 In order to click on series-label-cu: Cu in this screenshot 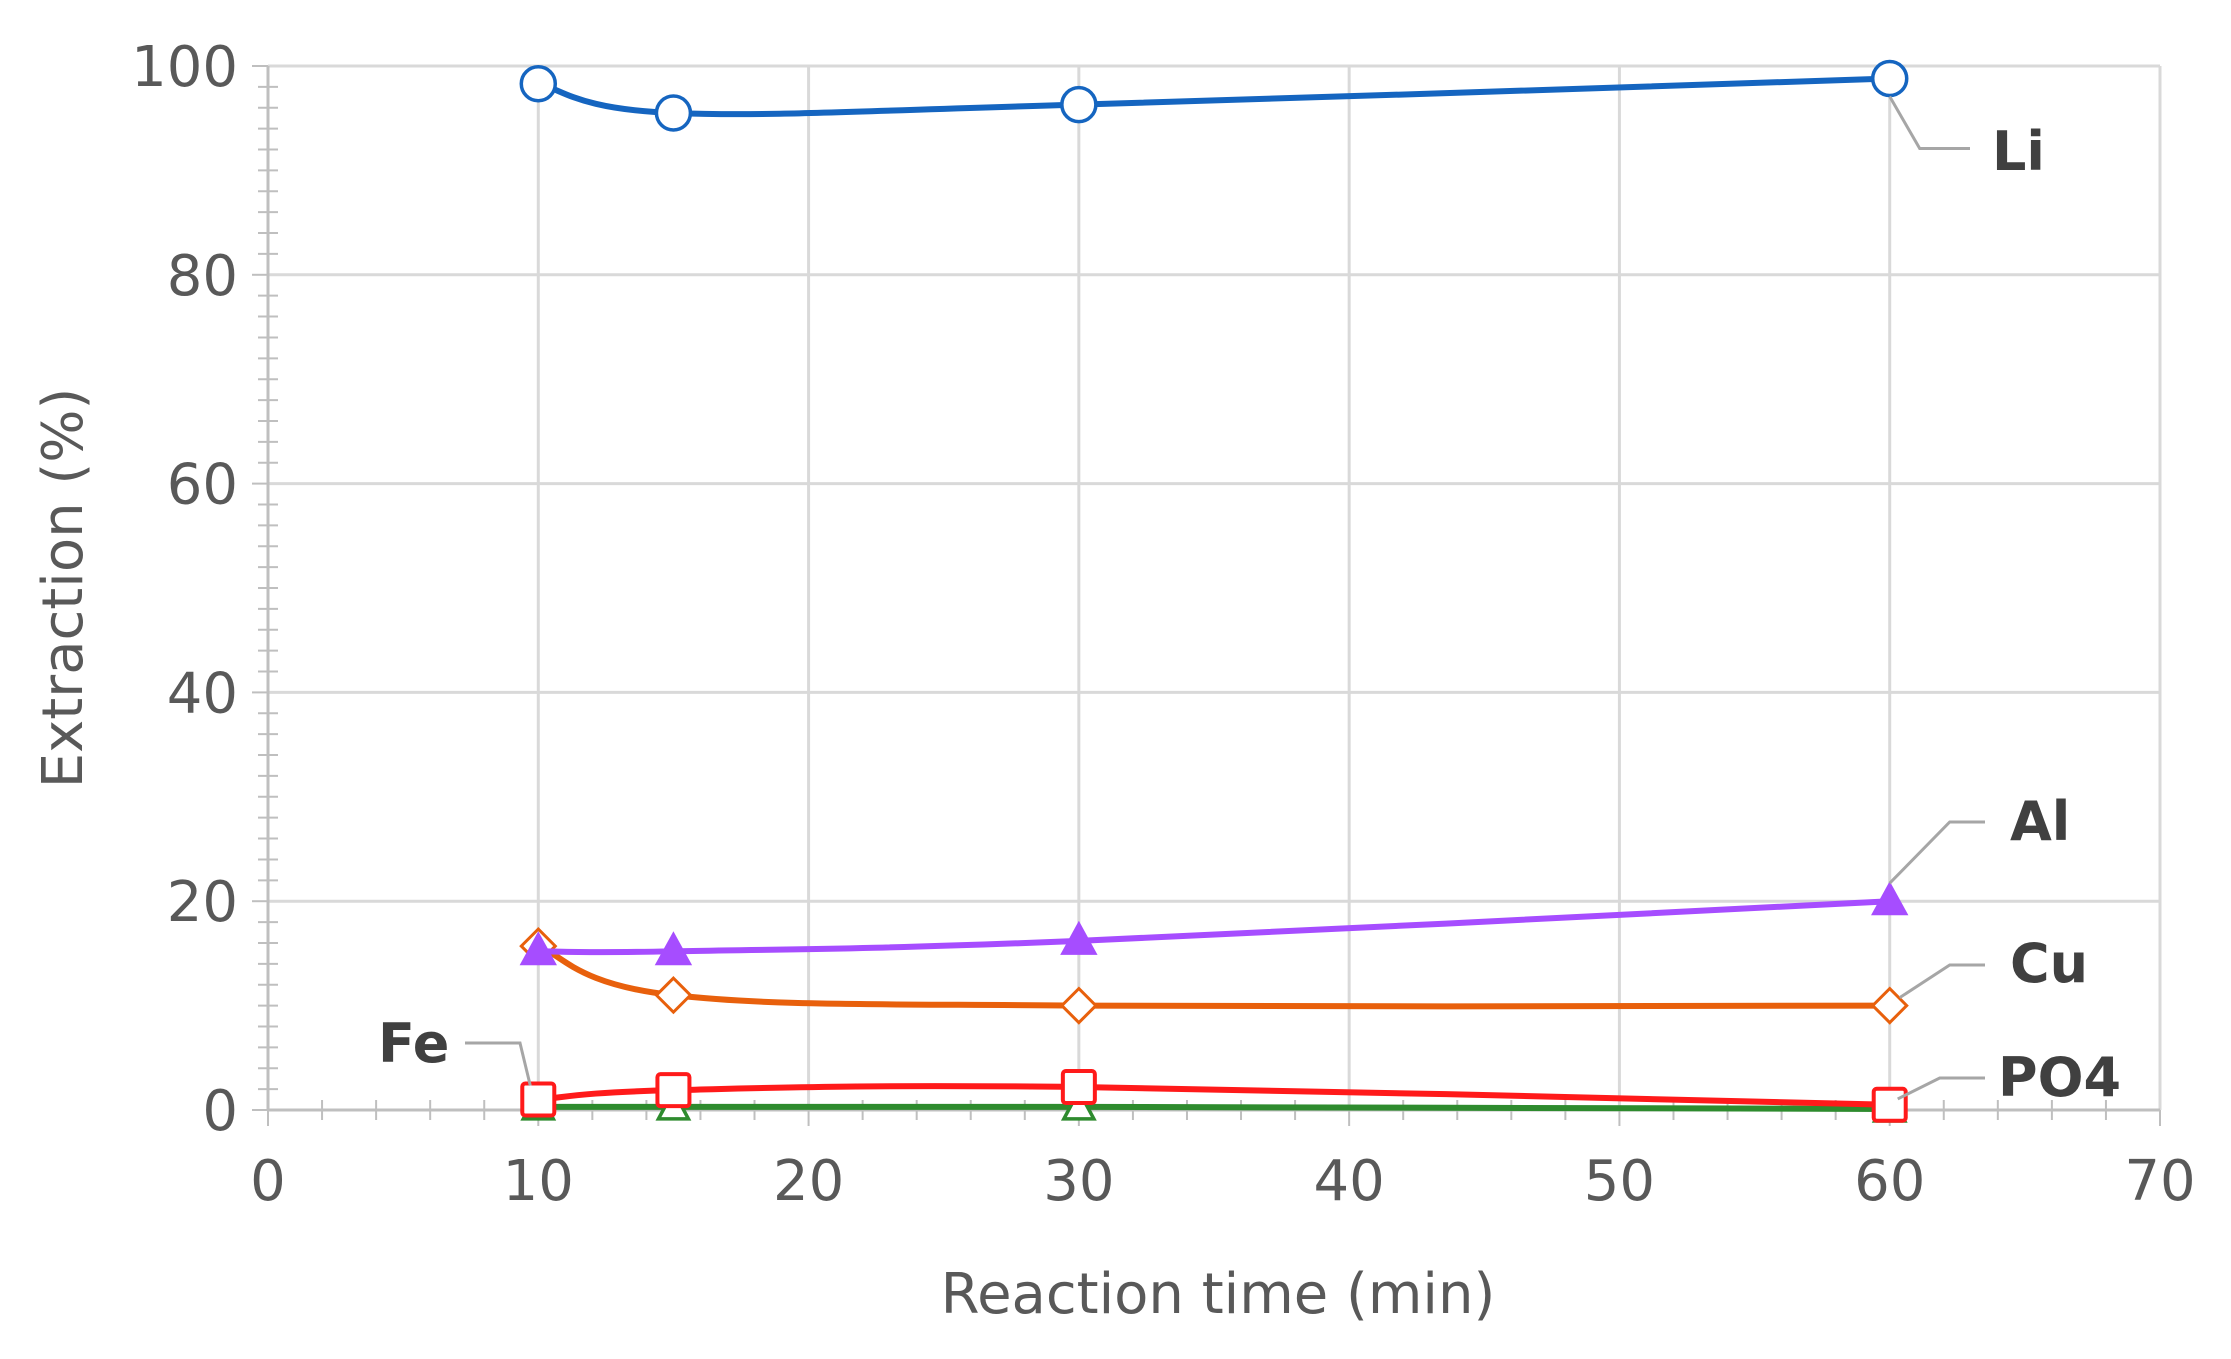, I will do `click(2049, 963)`.